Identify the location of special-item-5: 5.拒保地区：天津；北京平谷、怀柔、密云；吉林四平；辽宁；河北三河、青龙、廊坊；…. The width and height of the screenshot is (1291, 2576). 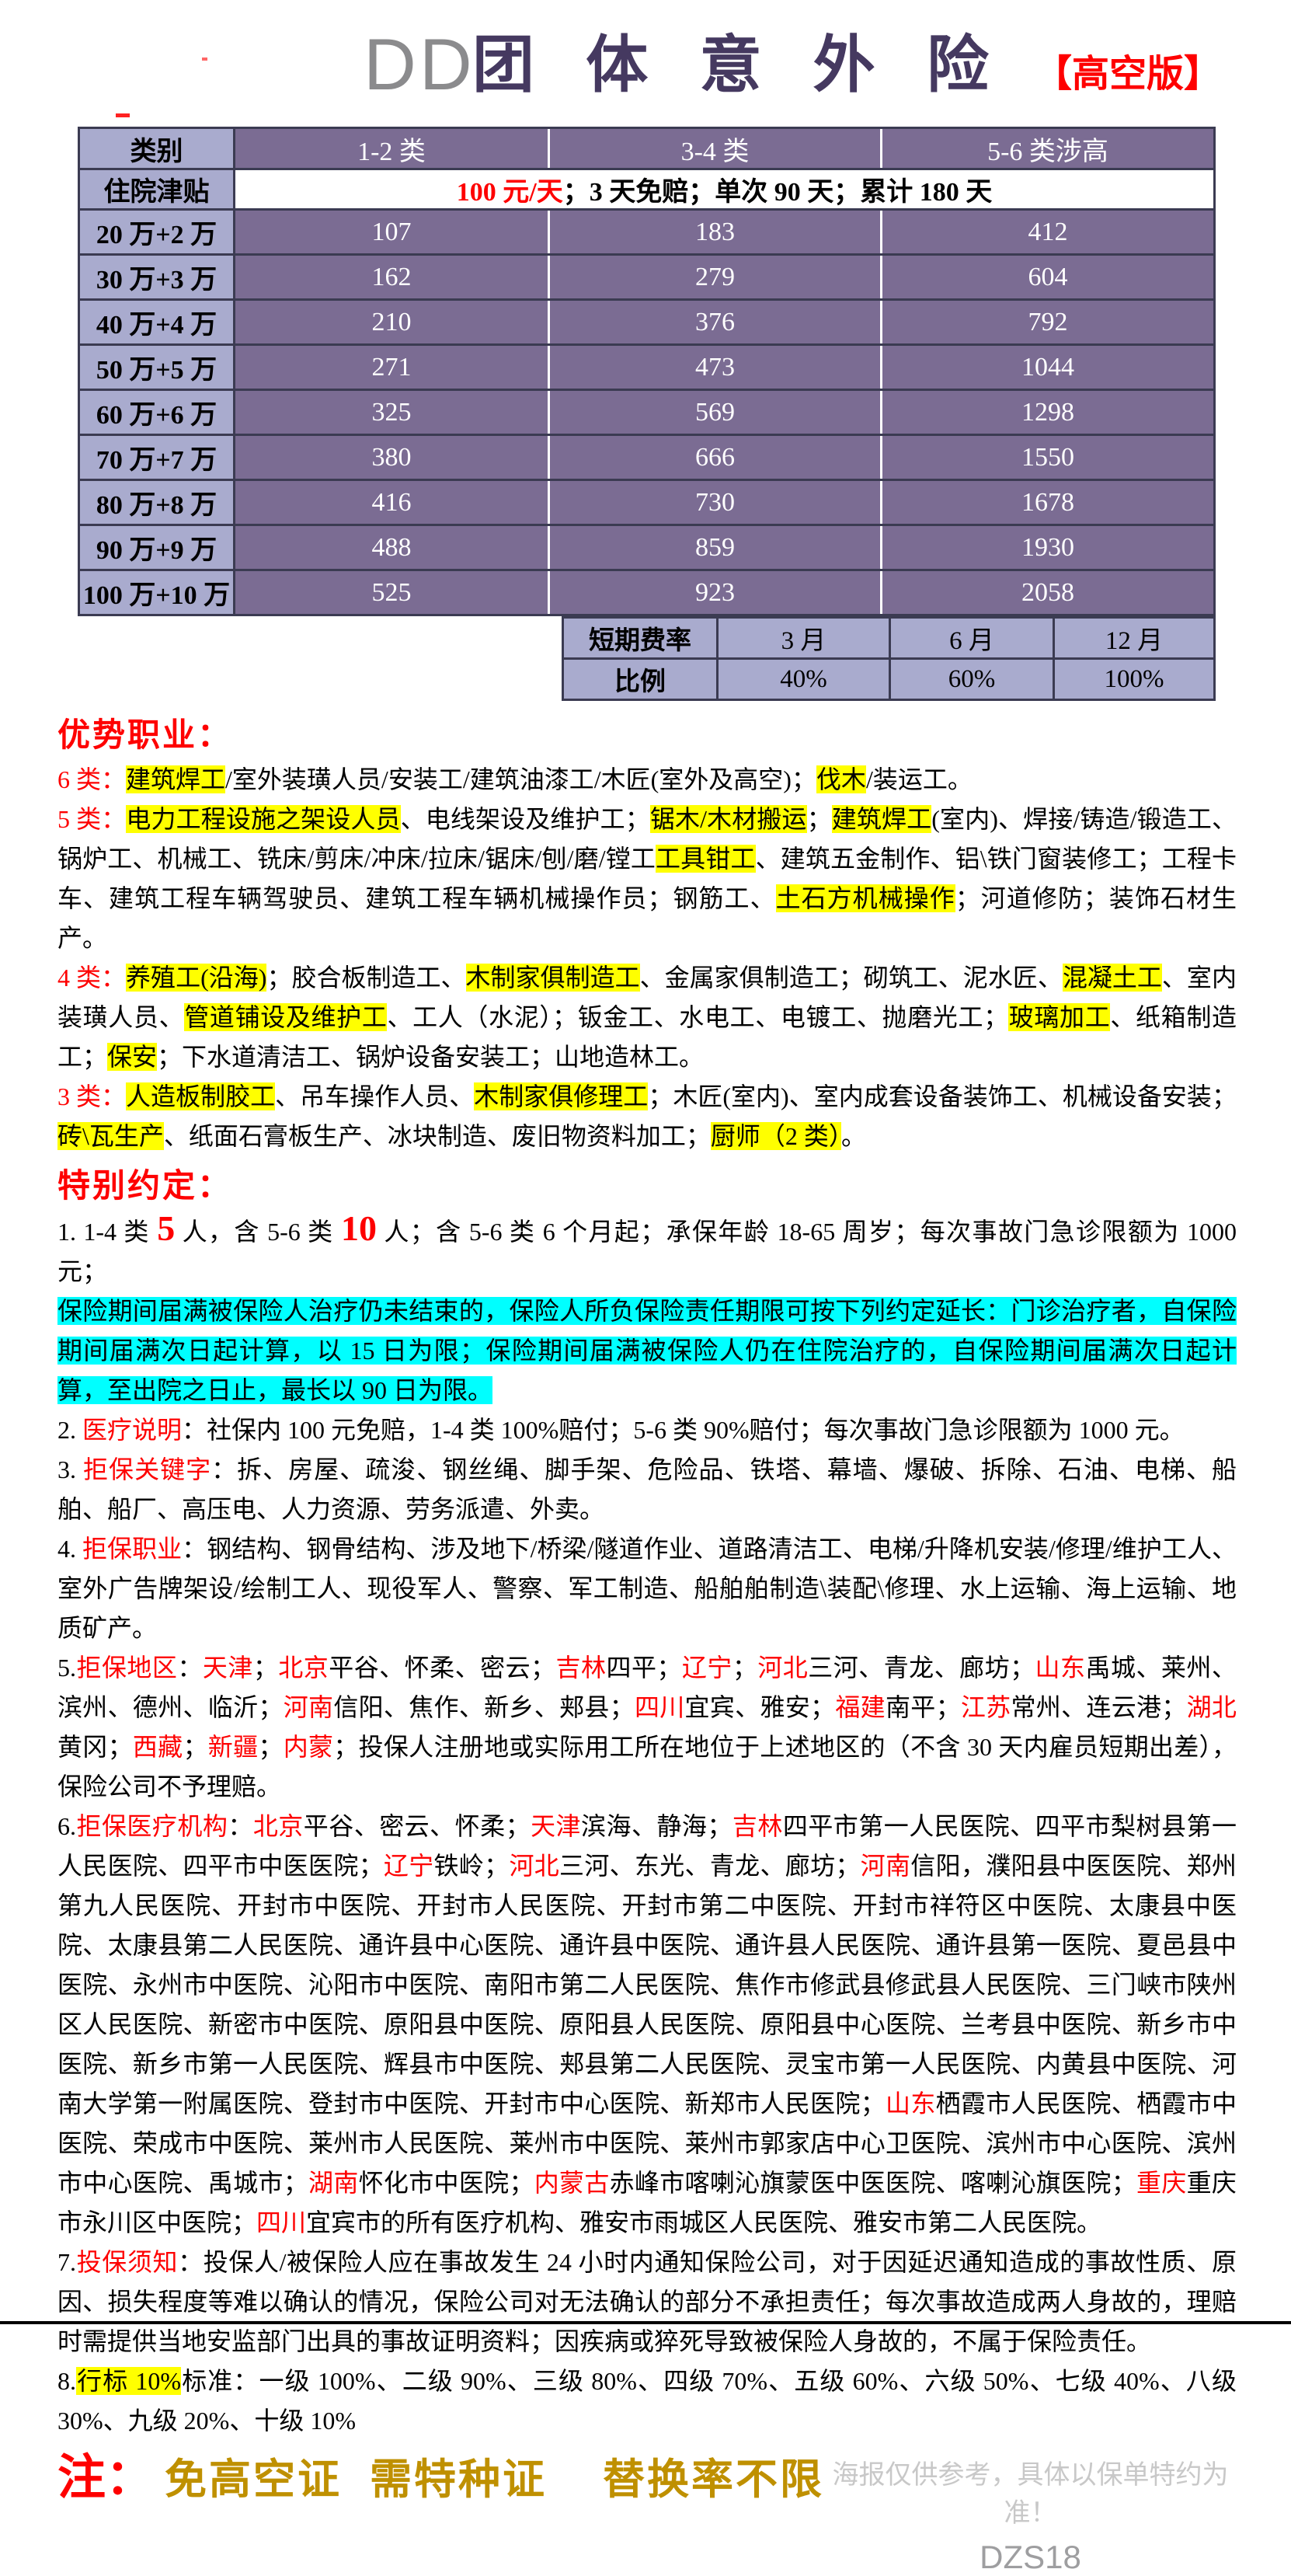
(647, 1727).